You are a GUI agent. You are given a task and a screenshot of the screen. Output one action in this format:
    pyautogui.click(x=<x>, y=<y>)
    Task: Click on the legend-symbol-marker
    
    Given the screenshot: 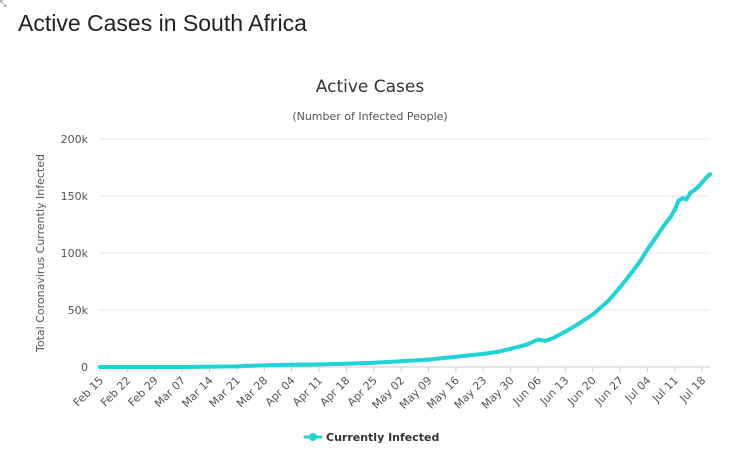 What is the action you would take?
    pyautogui.click(x=313, y=437)
    